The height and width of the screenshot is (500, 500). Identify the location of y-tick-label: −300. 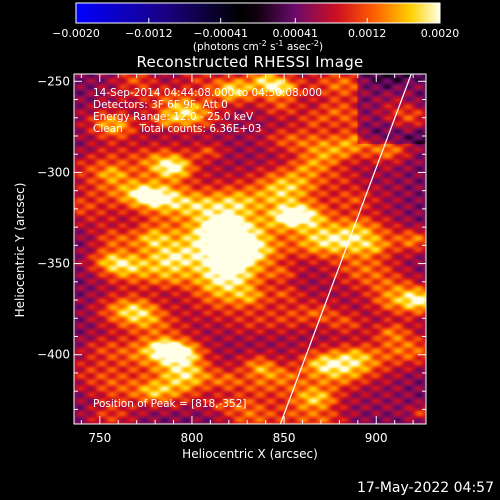
(53, 172).